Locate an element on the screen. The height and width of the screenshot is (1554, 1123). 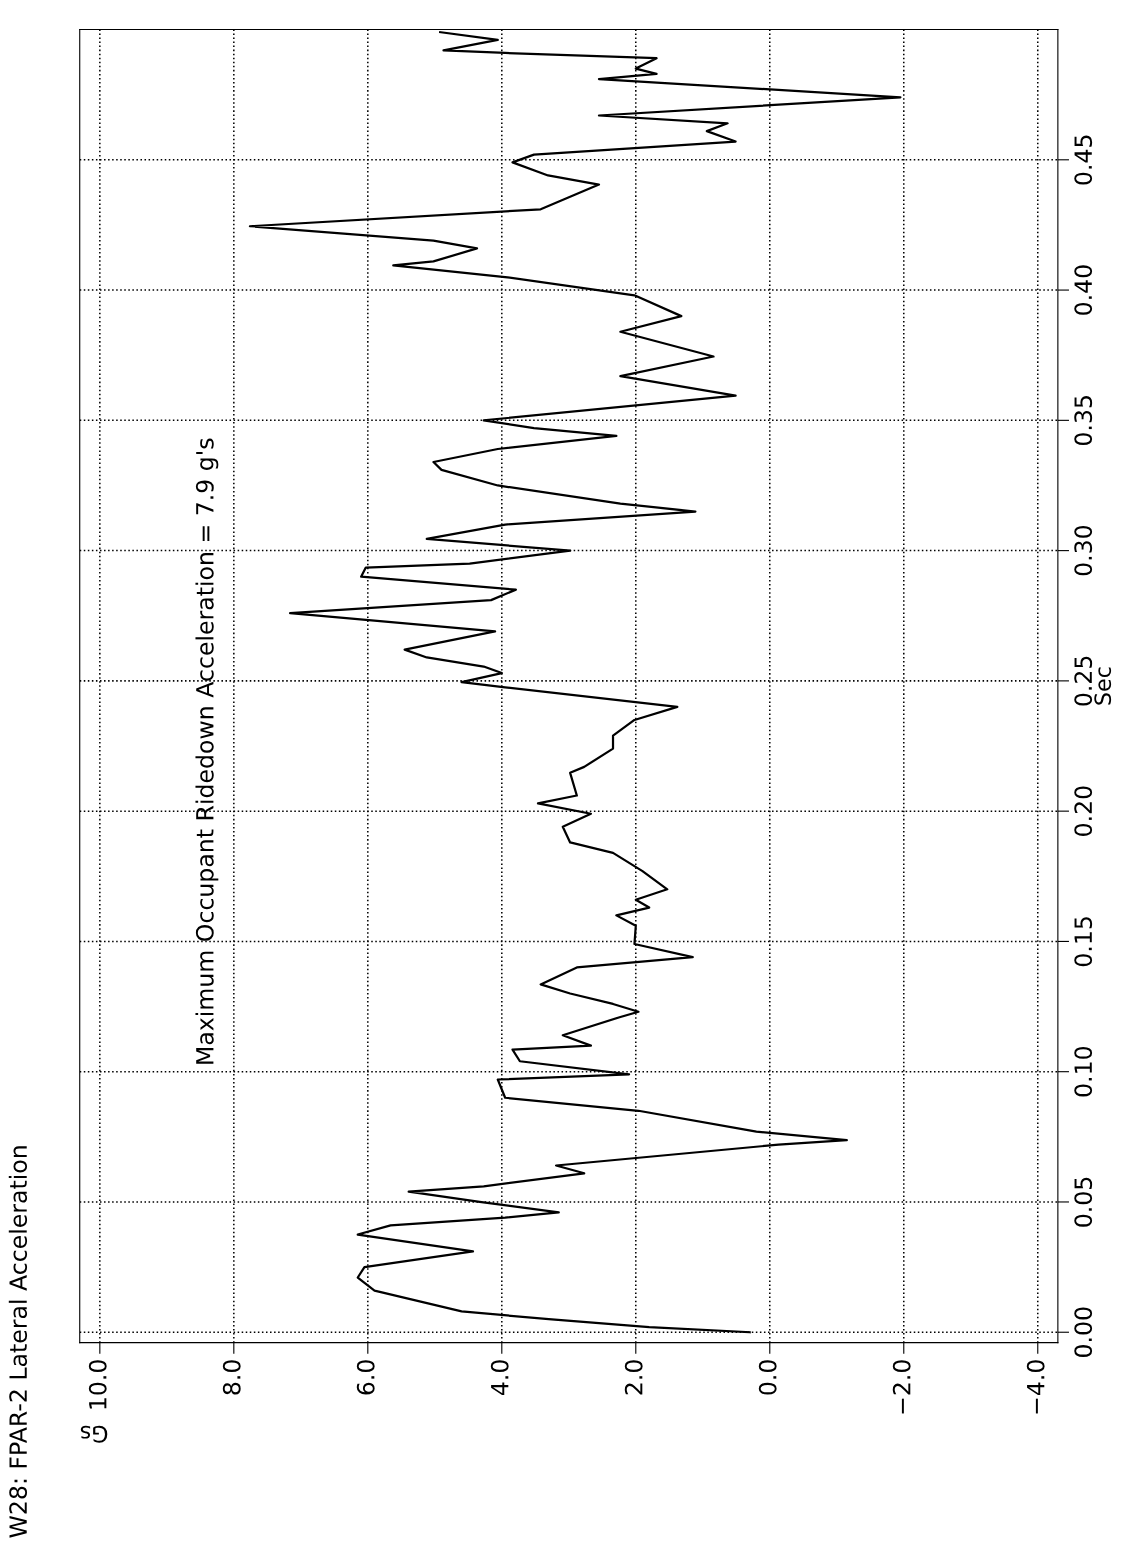
x-tick-label: −4.0 is located at coordinates (1035, 1387).